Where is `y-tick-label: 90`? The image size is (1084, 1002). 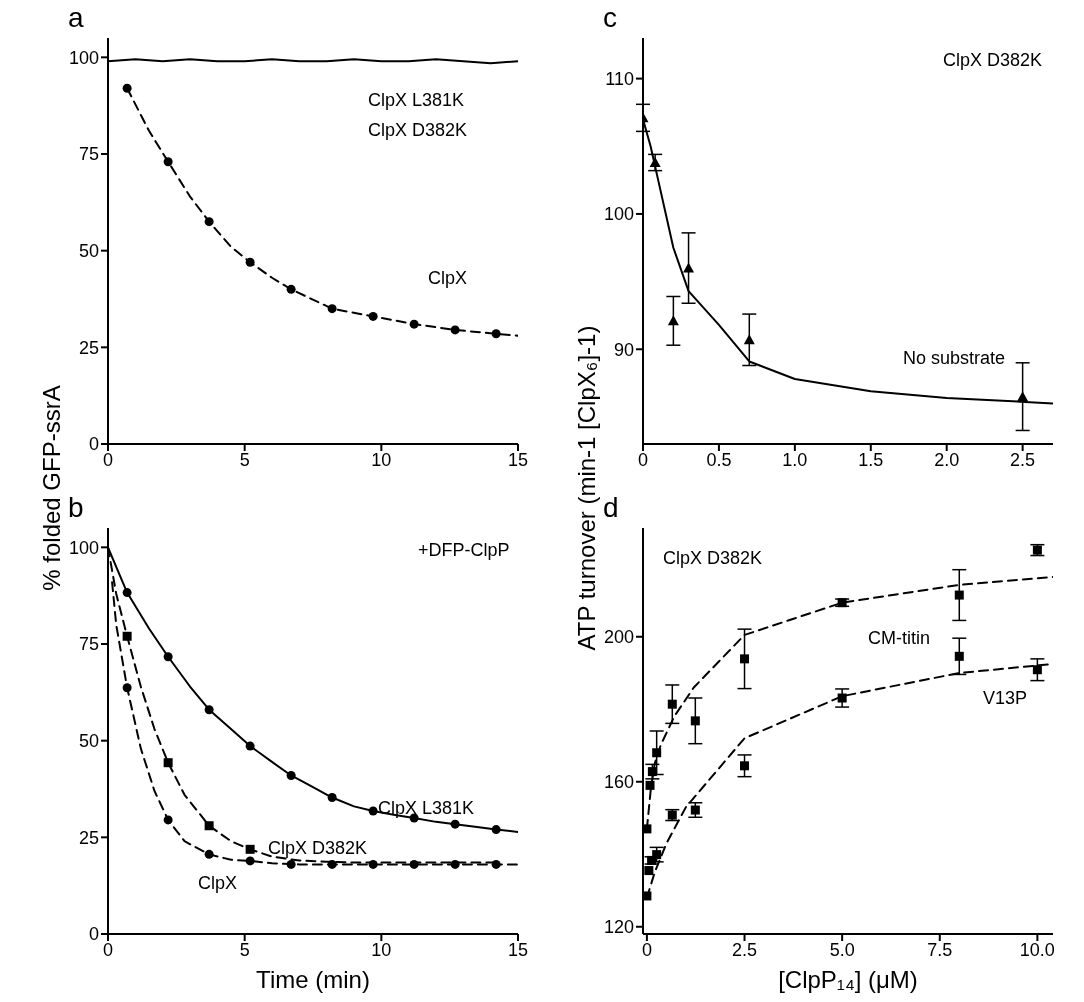 y-tick-label: 90 is located at coordinates (623, 349).